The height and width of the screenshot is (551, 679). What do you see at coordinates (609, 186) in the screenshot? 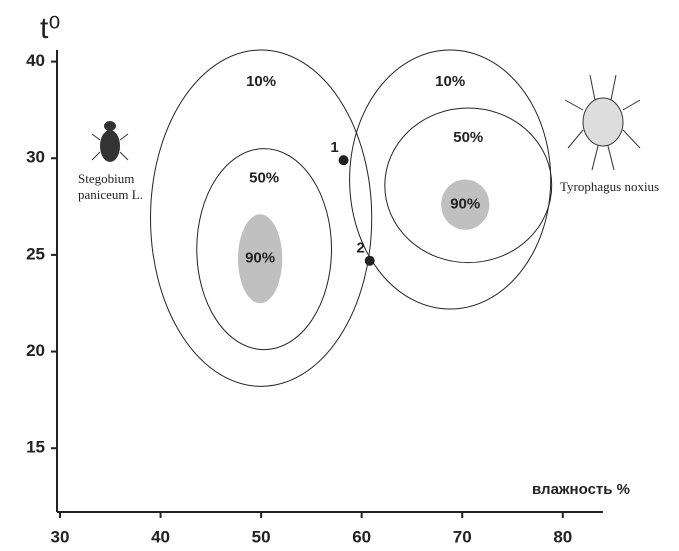
I see `species-label: Tyrophagus noxius` at bounding box center [609, 186].